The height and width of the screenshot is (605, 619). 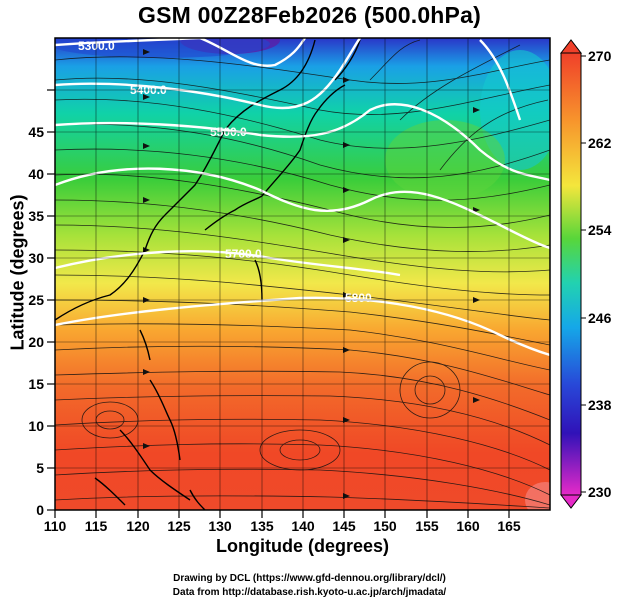 What do you see at coordinates (262, 526) in the screenshot?
I see `x-tick-label: 135` at bounding box center [262, 526].